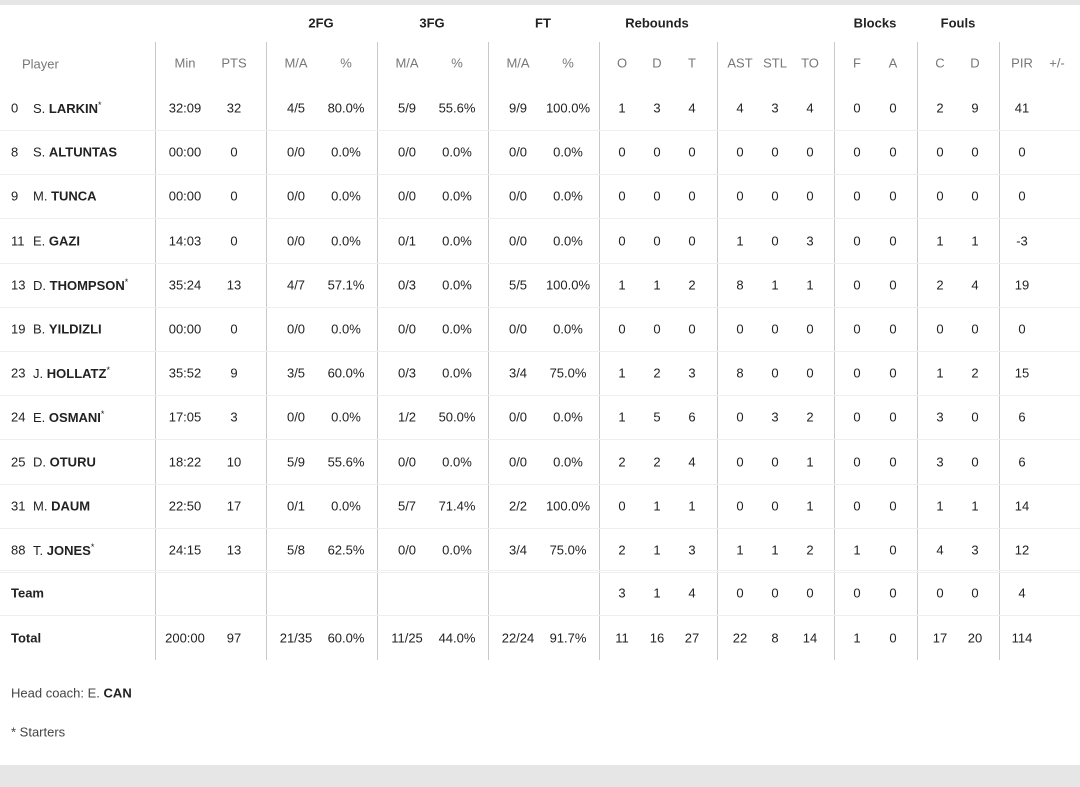 The image size is (1080, 787). What do you see at coordinates (234, 638) in the screenshot?
I see `stat-cell: 97` at bounding box center [234, 638].